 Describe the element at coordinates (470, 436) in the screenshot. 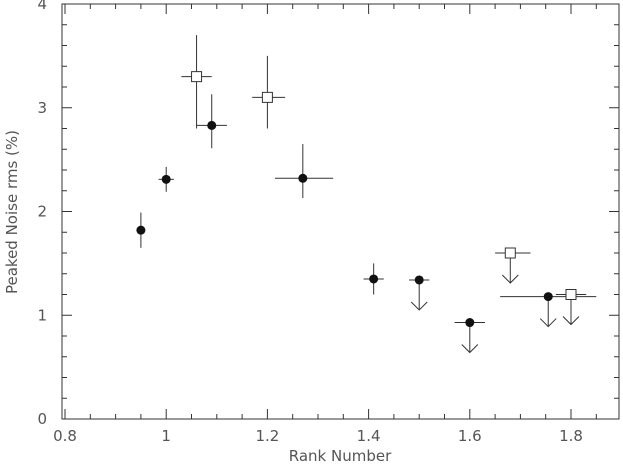

I see `x-tick-label: 1.6` at that location.